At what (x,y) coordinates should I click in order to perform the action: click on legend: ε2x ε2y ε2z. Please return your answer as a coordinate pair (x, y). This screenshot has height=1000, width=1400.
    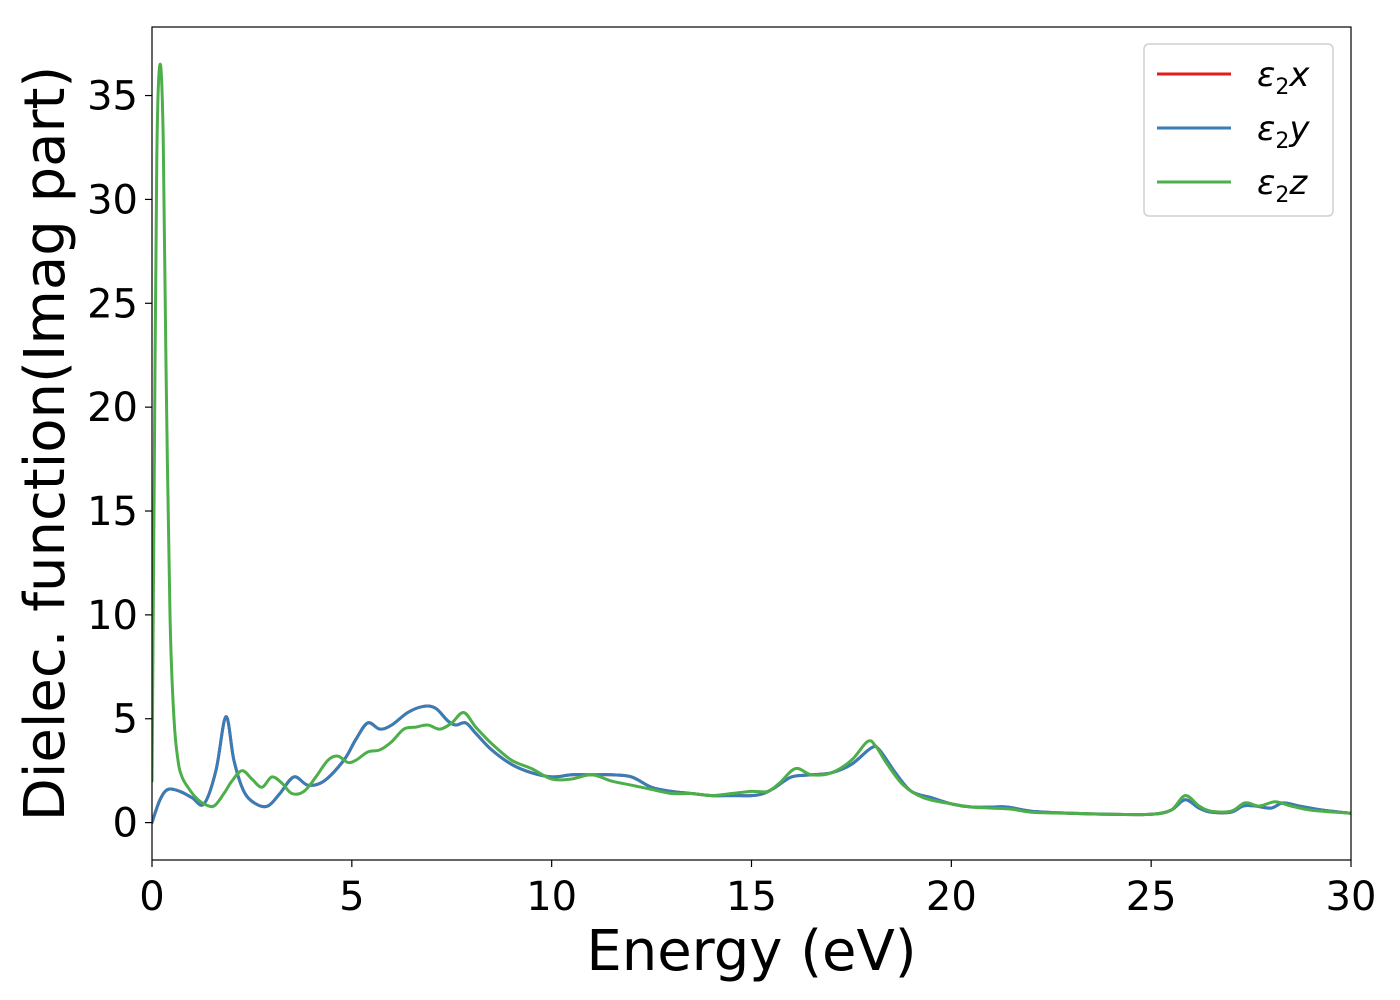
    Looking at the image, I should click on (1238, 130).